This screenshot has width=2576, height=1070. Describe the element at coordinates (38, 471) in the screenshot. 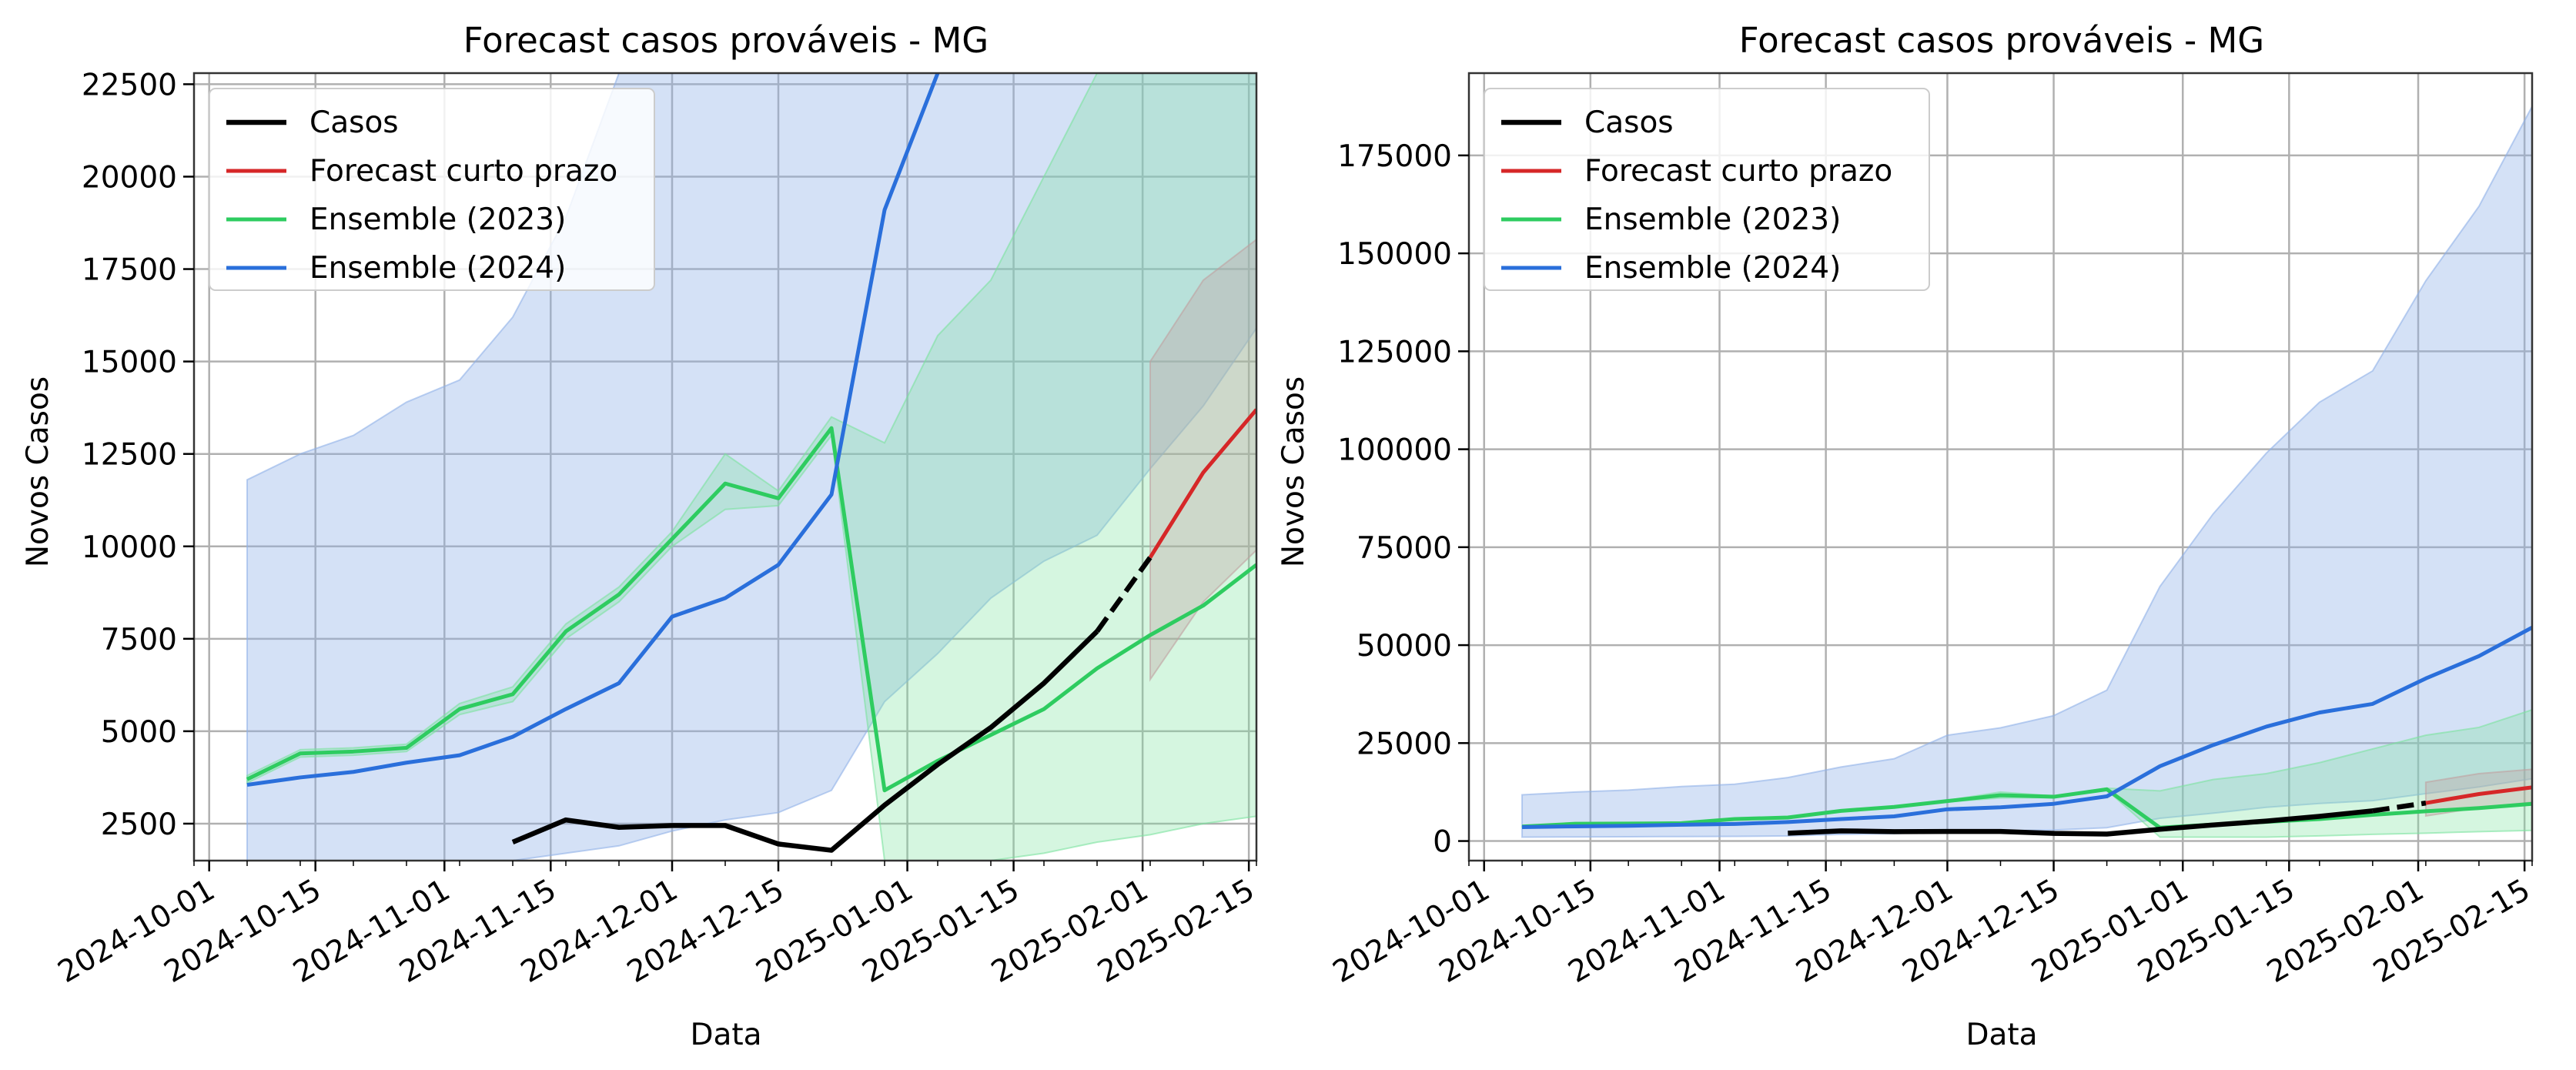

I see `left-y-axis-label: Novos Casos` at that location.